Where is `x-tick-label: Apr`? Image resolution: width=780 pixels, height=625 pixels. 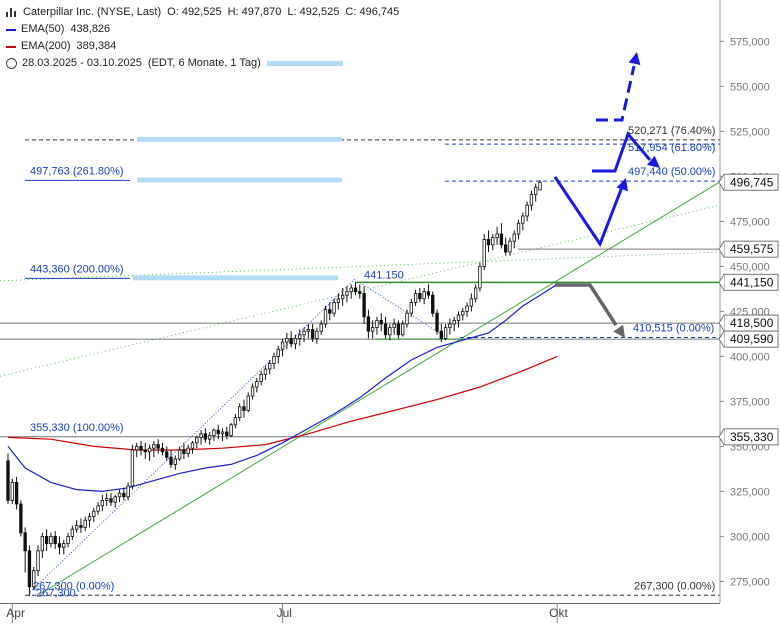
x-tick-label: Apr is located at coordinates (15, 613).